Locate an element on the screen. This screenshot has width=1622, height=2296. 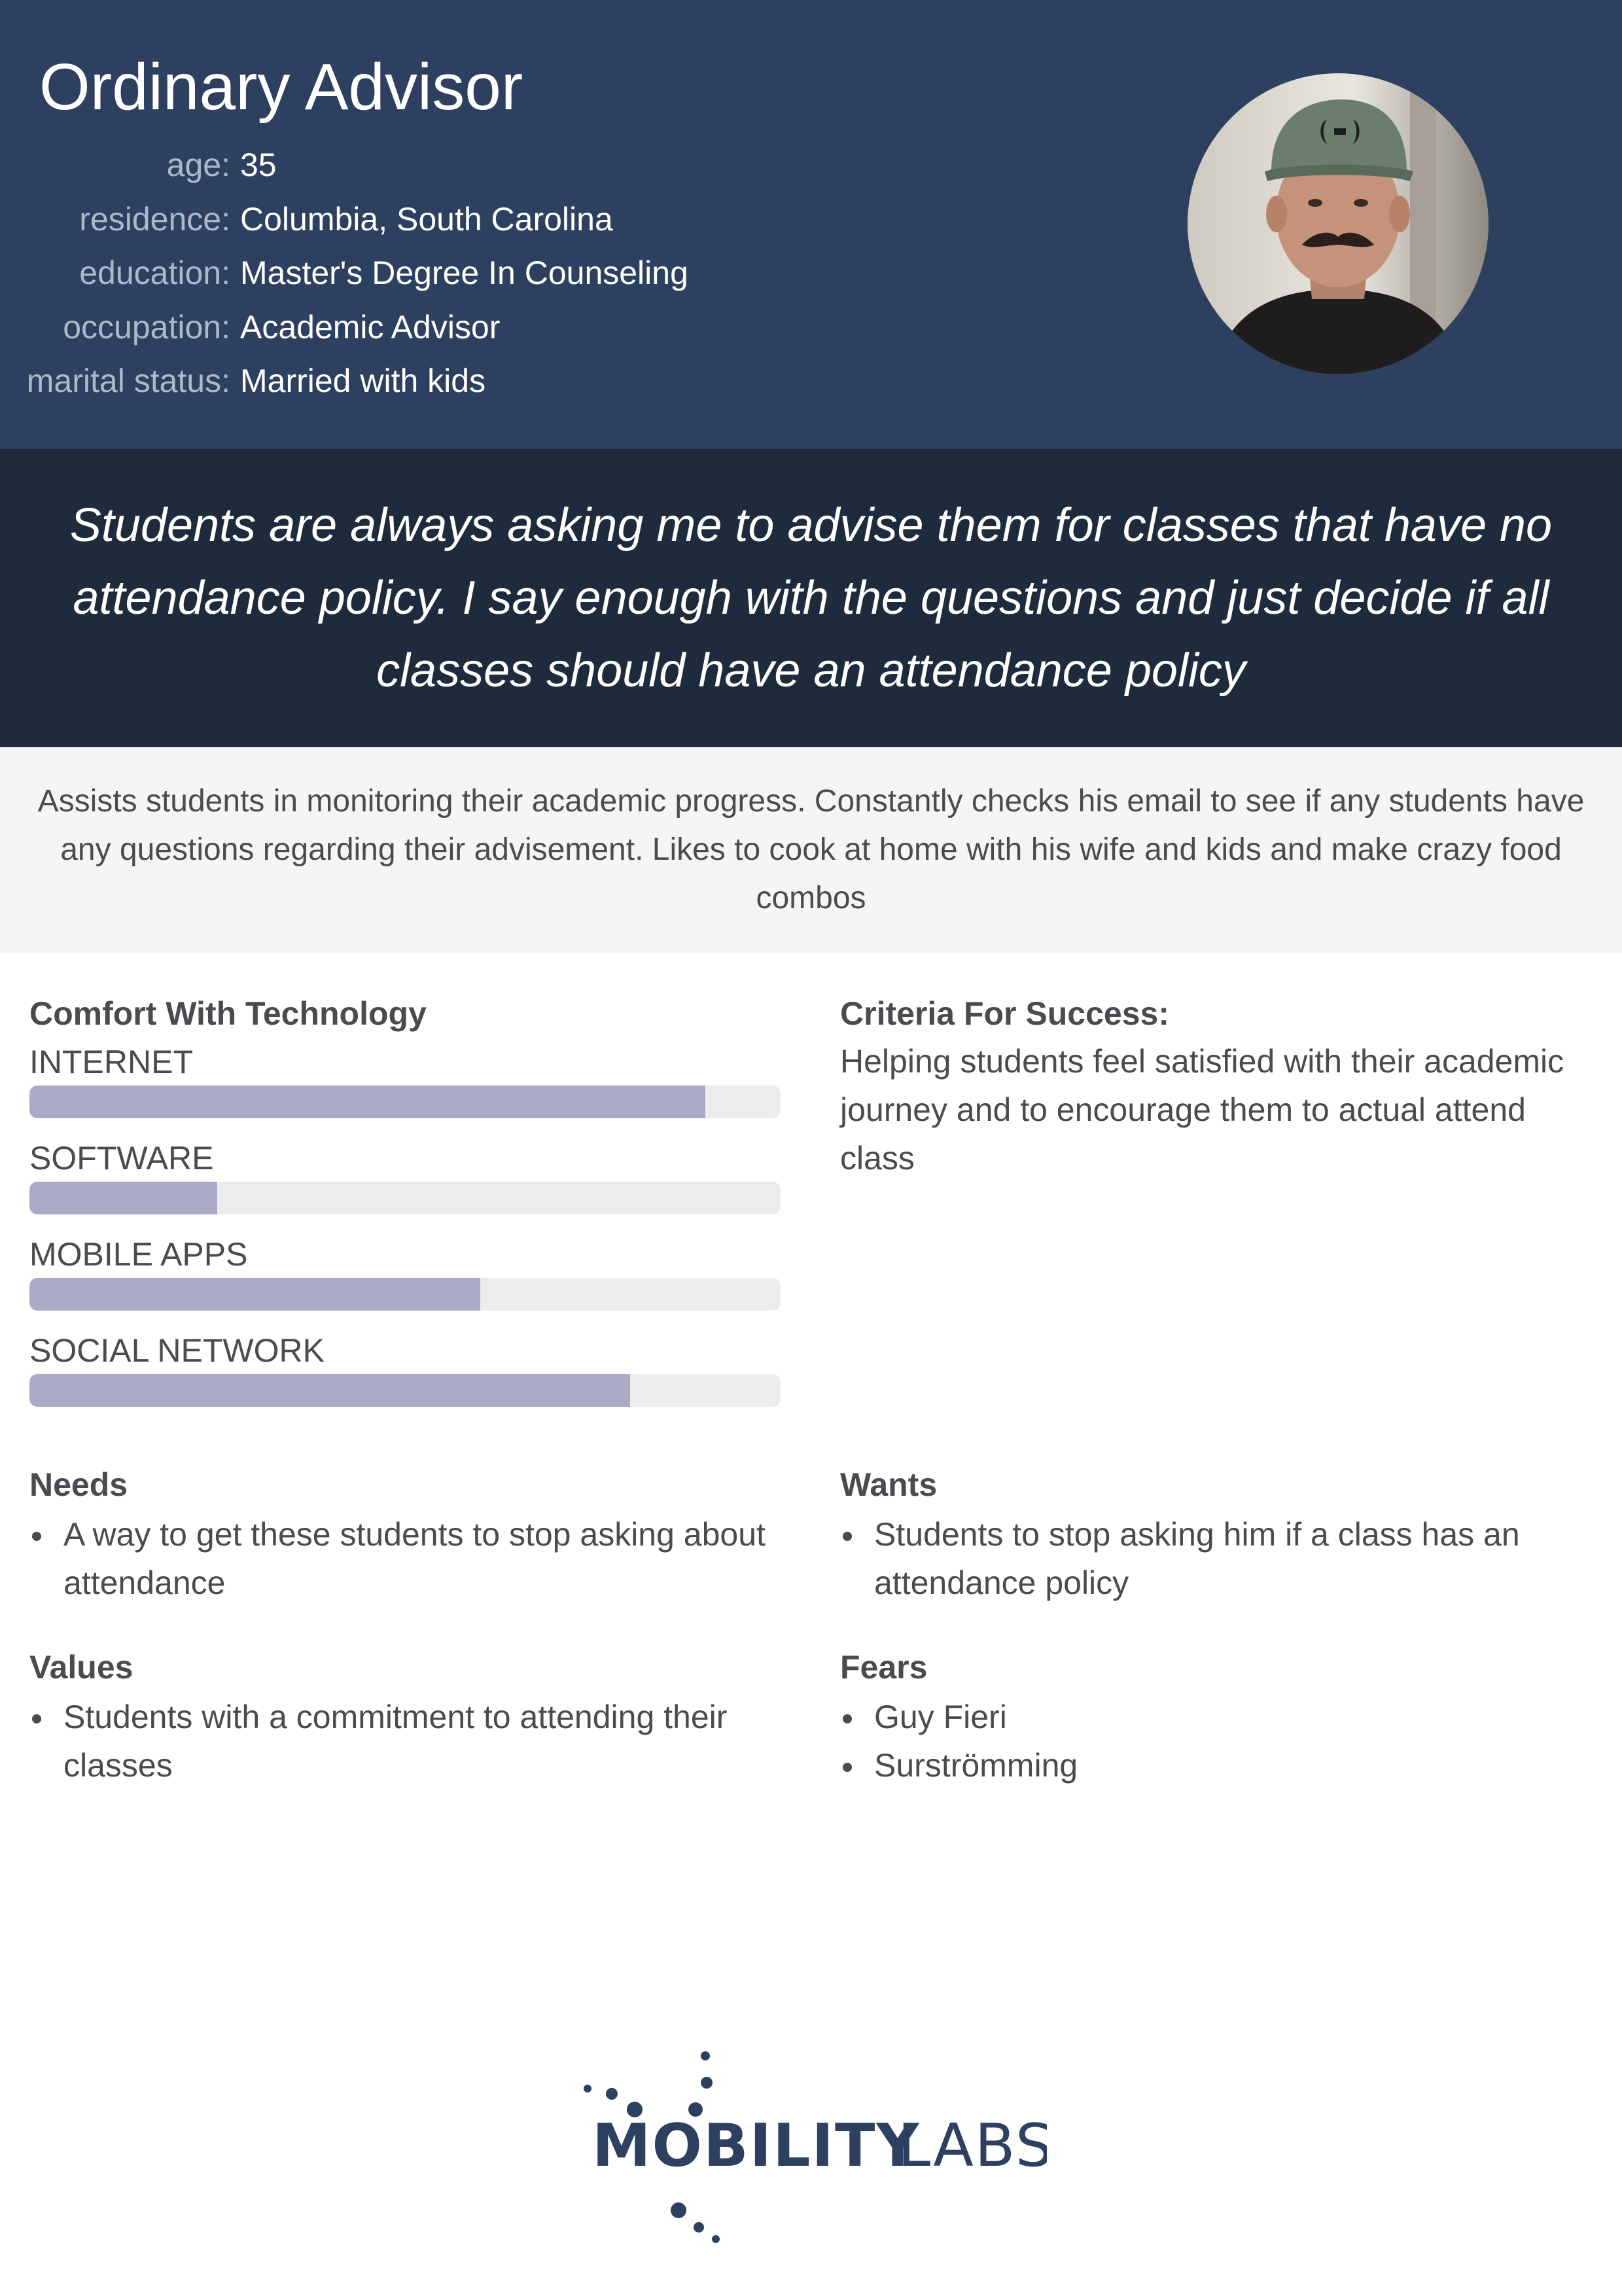
detail-education: education: Master's Degree In Counseling is located at coordinates (360, 273).